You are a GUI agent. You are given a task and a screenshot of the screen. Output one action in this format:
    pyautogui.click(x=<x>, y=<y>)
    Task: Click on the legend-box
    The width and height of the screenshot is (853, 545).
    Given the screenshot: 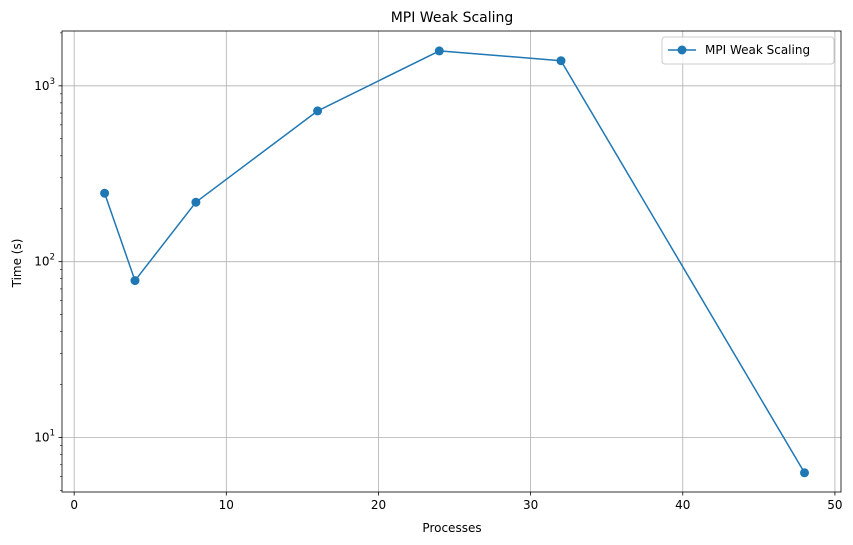 What is the action you would take?
    pyautogui.click(x=748, y=50)
    